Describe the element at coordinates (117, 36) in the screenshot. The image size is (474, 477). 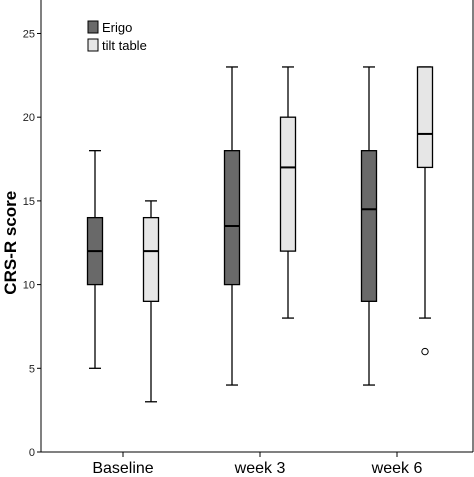
I see `legend: Erigo tilt table` at that location.